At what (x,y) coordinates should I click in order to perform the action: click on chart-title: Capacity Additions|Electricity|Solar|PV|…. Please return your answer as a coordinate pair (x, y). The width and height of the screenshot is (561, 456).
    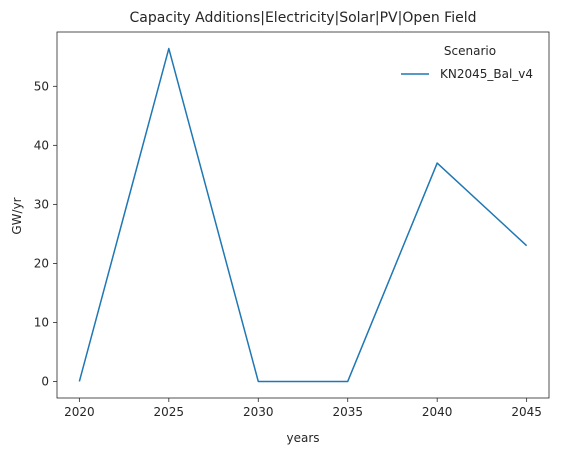
    Looking at the image, I should click on (303, 18).